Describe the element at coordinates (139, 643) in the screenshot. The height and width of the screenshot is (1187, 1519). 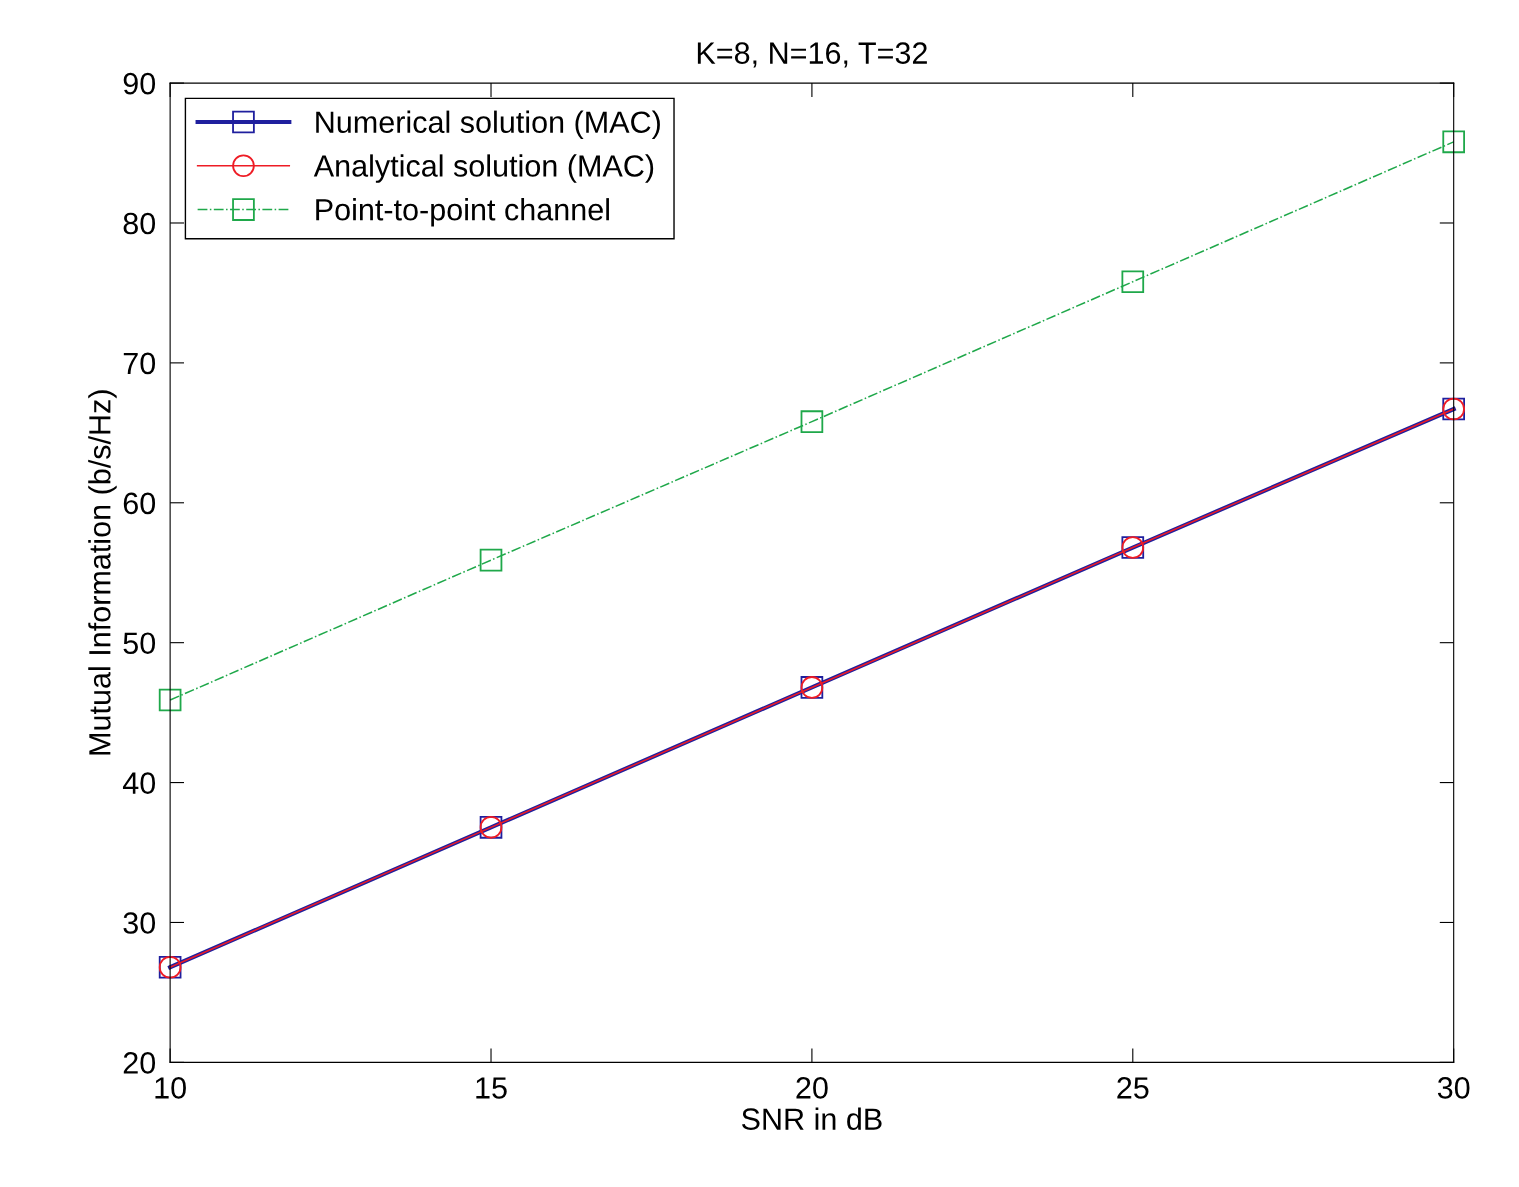
I see `y-tick-label: 50` at that location.